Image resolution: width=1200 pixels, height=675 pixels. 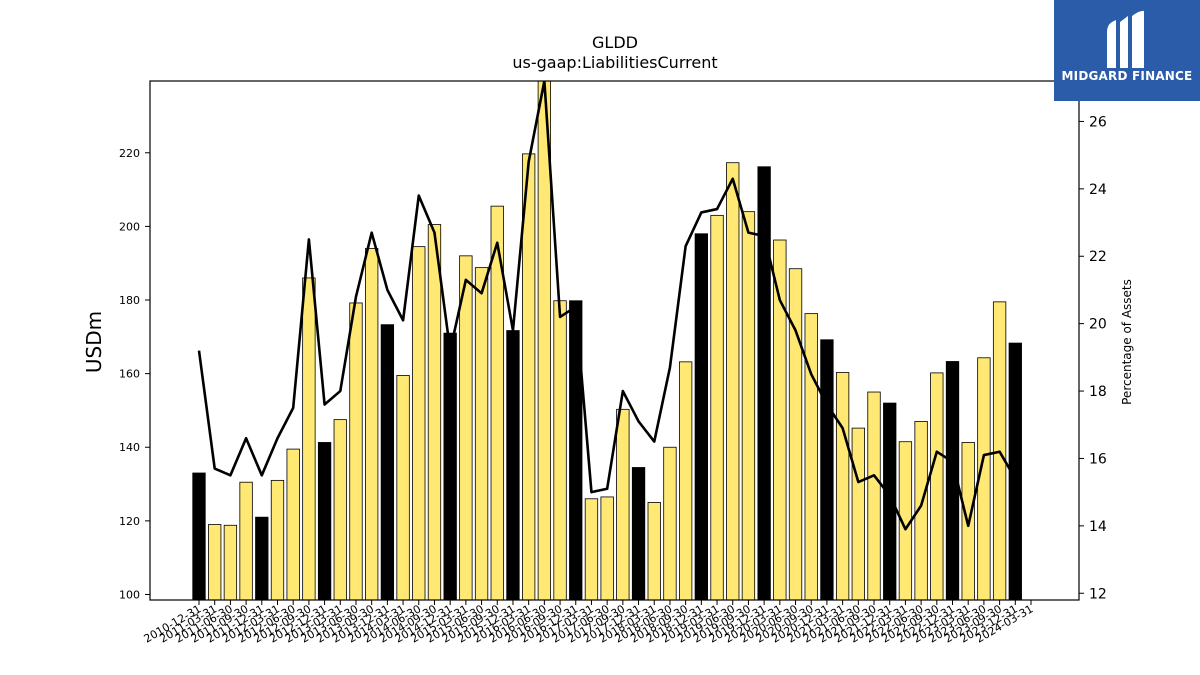 I want to click on left-tick-label: 100, so click(x=129, y=594).